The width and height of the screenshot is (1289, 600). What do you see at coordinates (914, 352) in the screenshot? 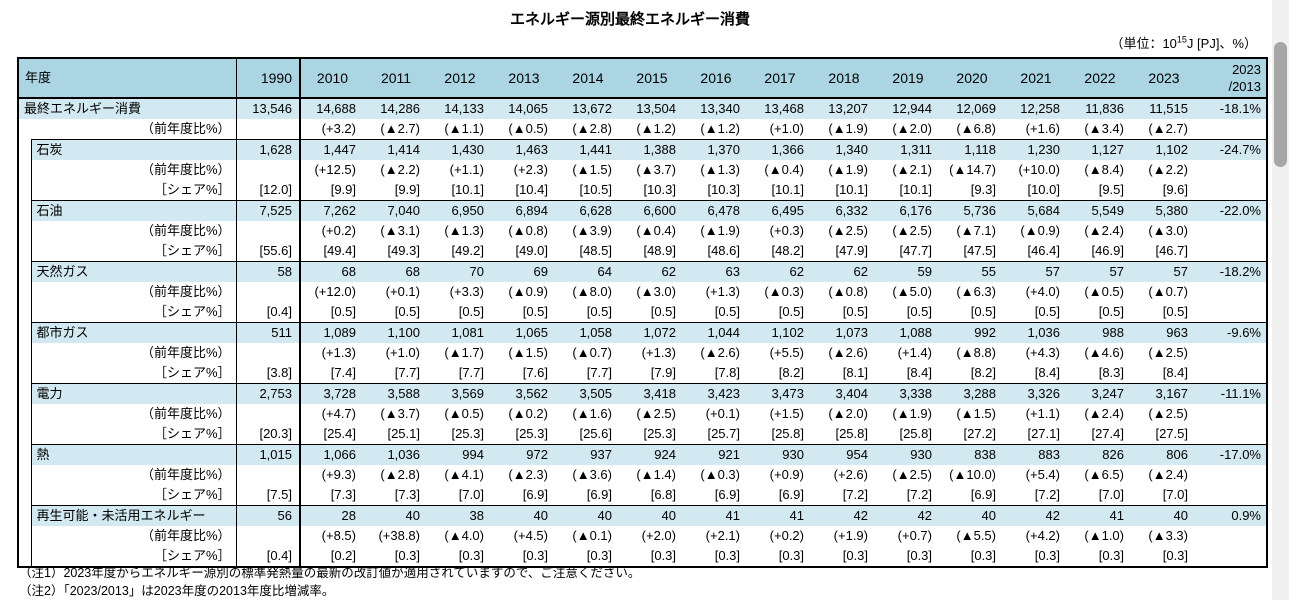
I see `cell-yoy: (+1.4)` at bounding box center [914, 352].